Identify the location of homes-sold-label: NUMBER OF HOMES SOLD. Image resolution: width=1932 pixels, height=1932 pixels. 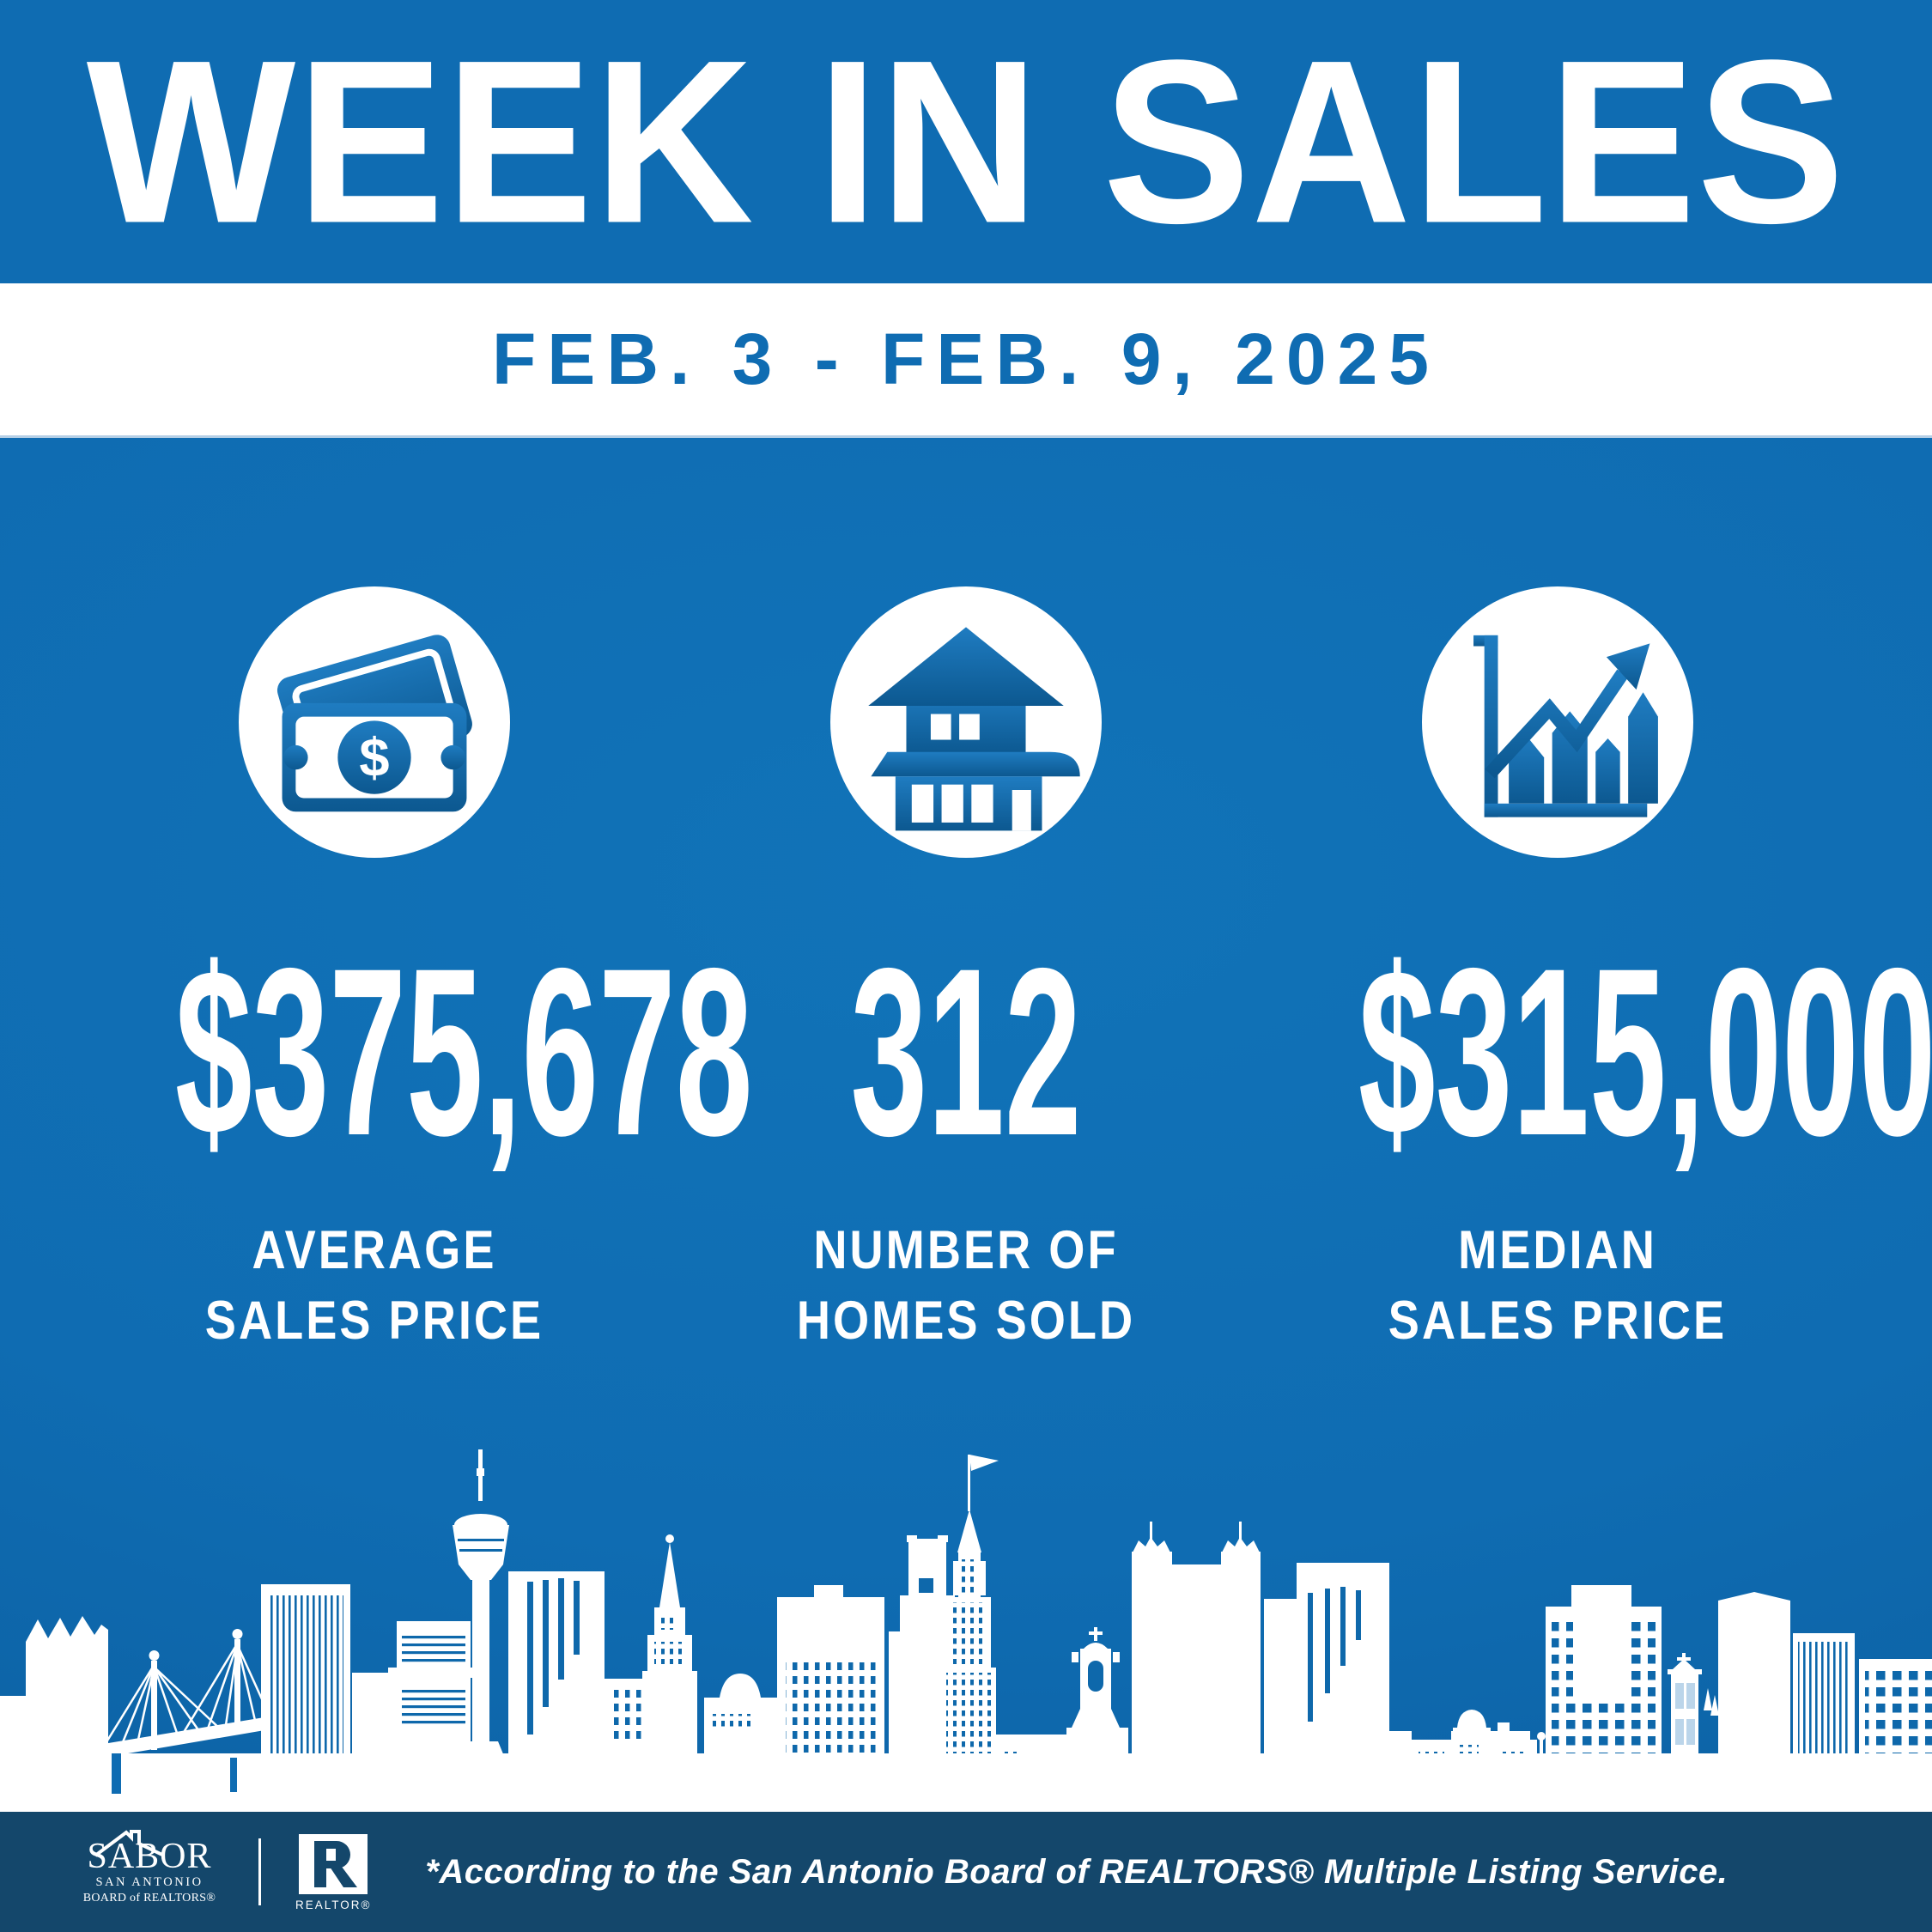
(966, 1286).